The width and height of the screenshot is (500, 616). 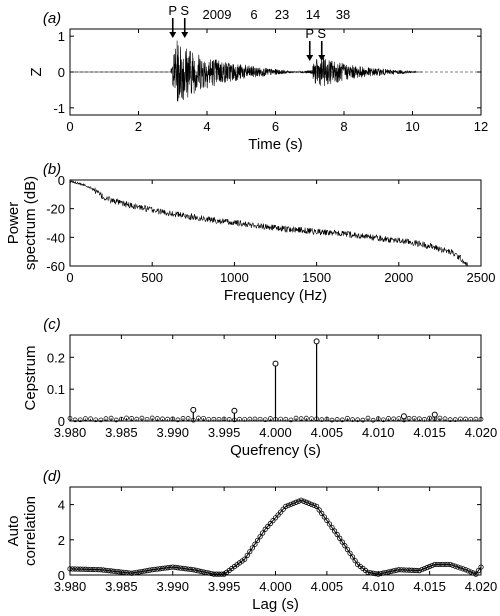 What do you see at coordinates (234, 277) in the screenshot?
I see `panel-b-x-tick-label: 1000` at bounding box center [234, 277].